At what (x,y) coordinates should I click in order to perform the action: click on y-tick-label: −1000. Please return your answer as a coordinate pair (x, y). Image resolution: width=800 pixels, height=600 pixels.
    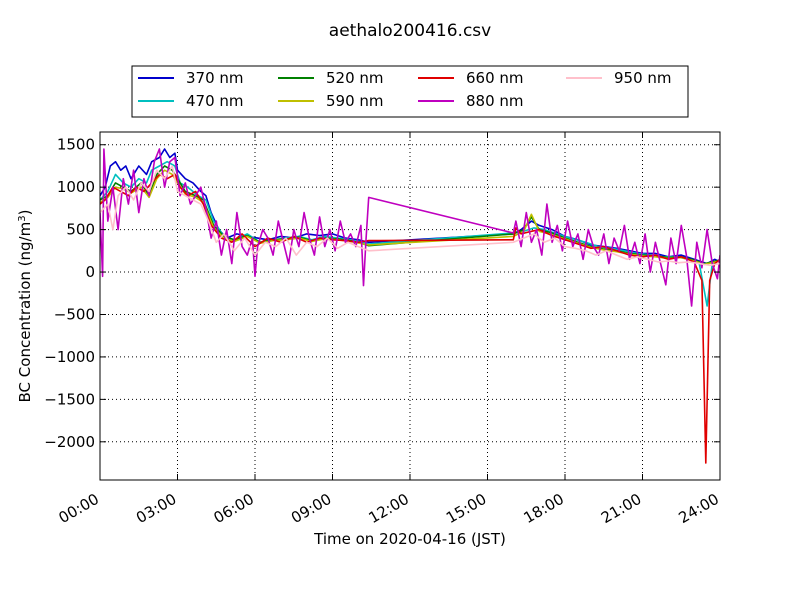
    Looking at the image, I should click on (69, 357).